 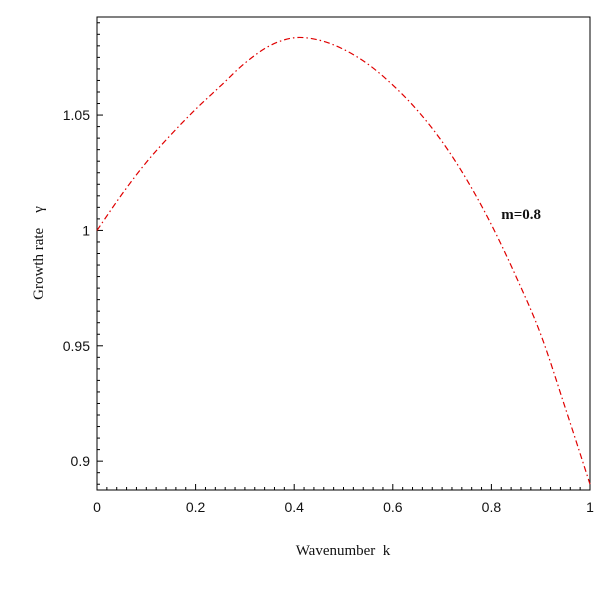 What do you see at coordinates (76, 346) in the screenshot?
I see `y-tick-label: 0.95` at bounding box center [76, 346].